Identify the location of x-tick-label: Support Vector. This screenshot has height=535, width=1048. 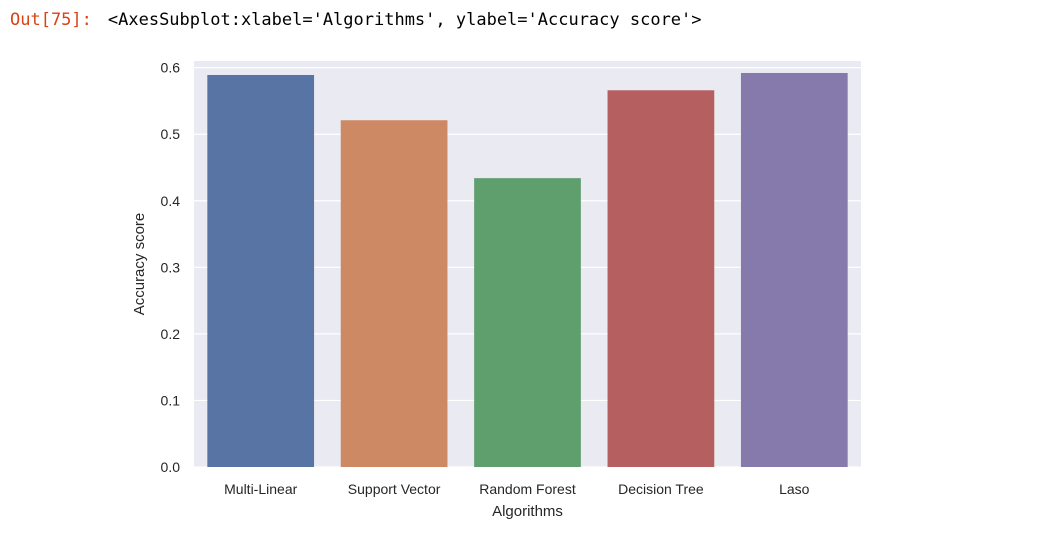
(394, 489).